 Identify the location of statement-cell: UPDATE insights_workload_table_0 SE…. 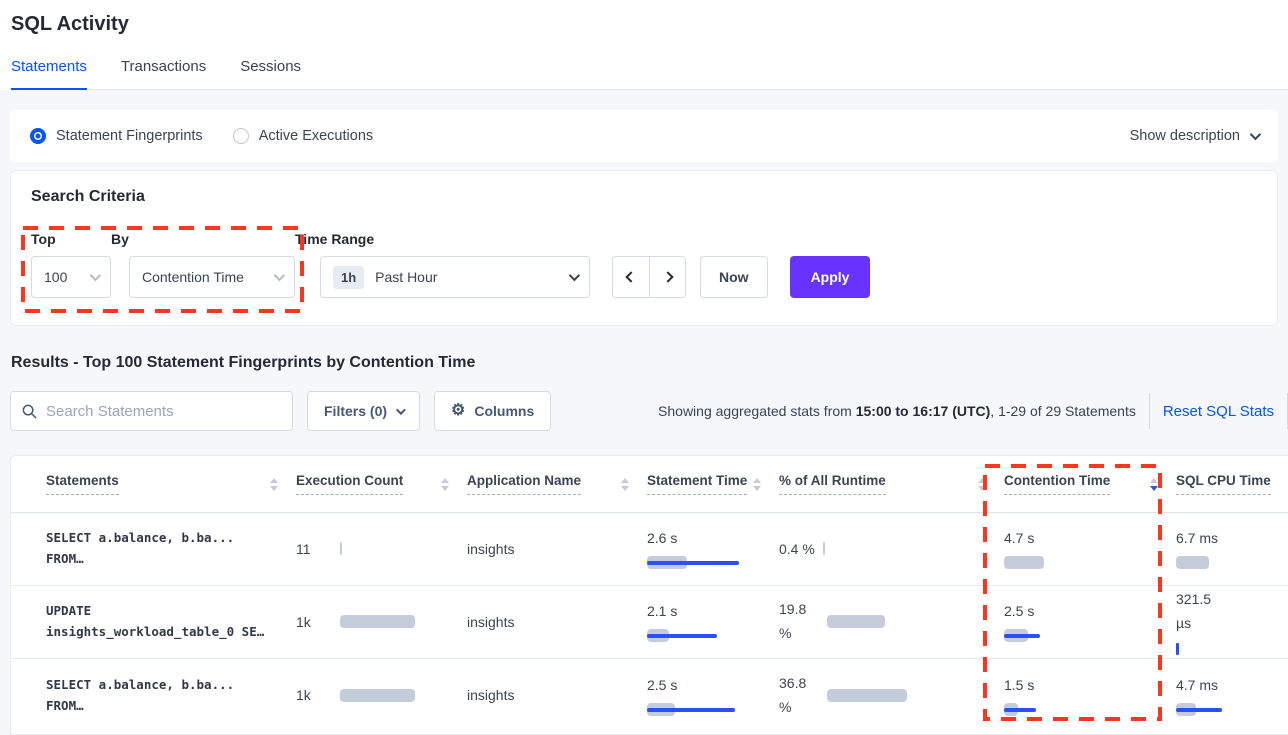
(155, 621).